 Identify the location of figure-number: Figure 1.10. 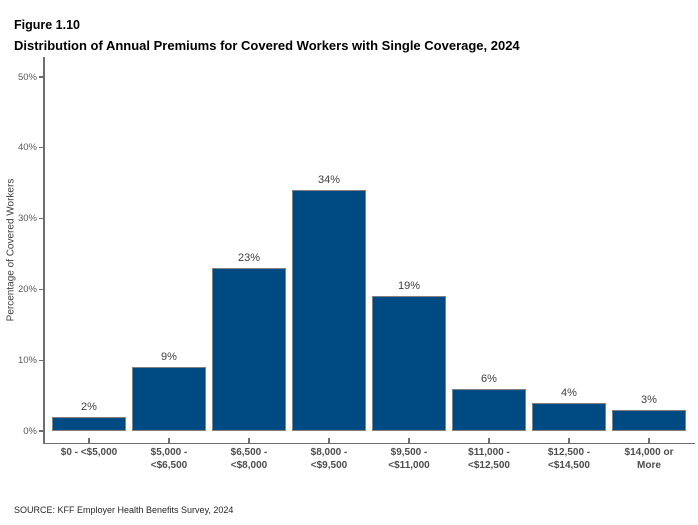
(47, 25).